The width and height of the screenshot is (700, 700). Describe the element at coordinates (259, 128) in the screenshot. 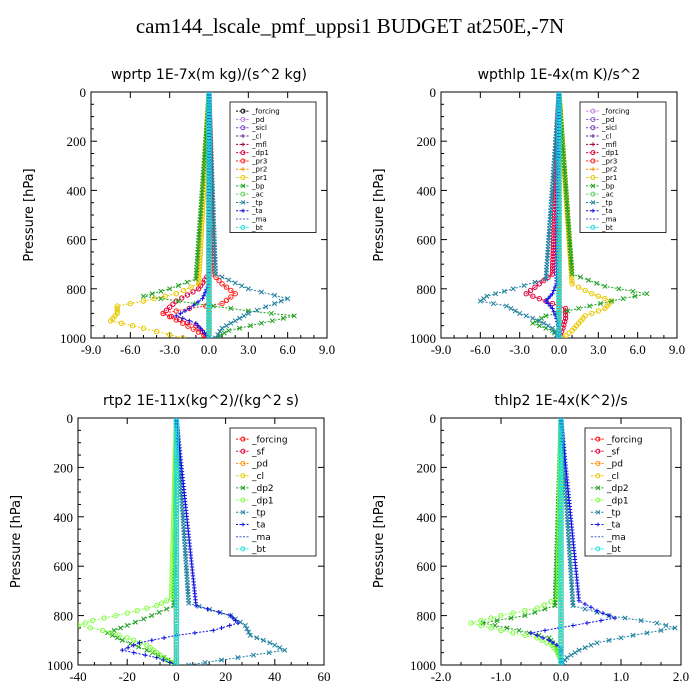

I see `legend-label: _sicl` at that location.